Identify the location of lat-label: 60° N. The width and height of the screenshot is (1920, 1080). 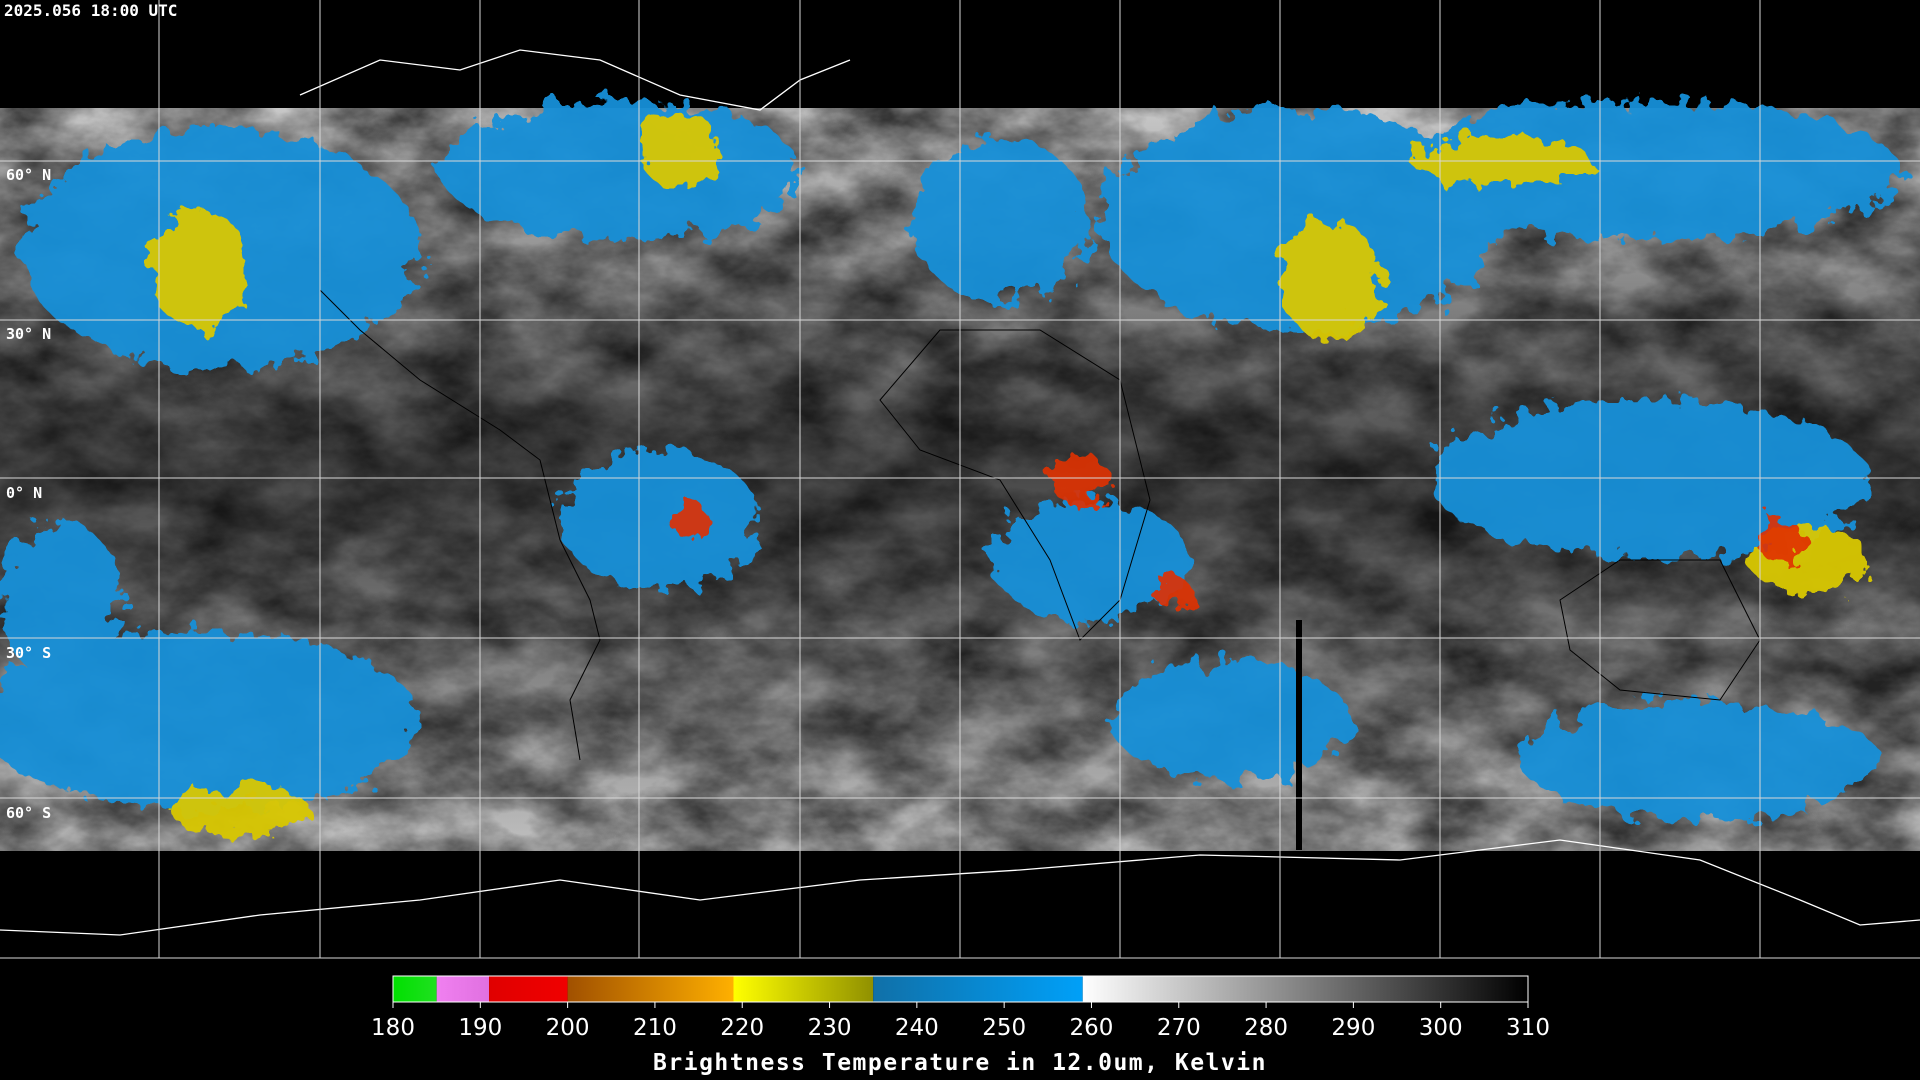
(28, 175).